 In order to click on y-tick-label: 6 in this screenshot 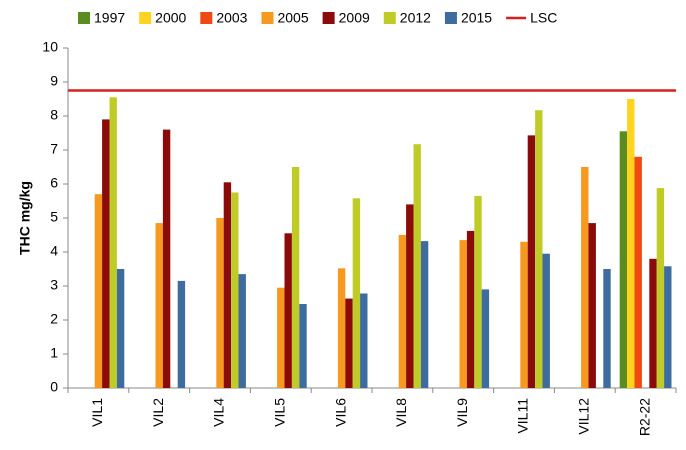, I will do `click(54, 183)`.